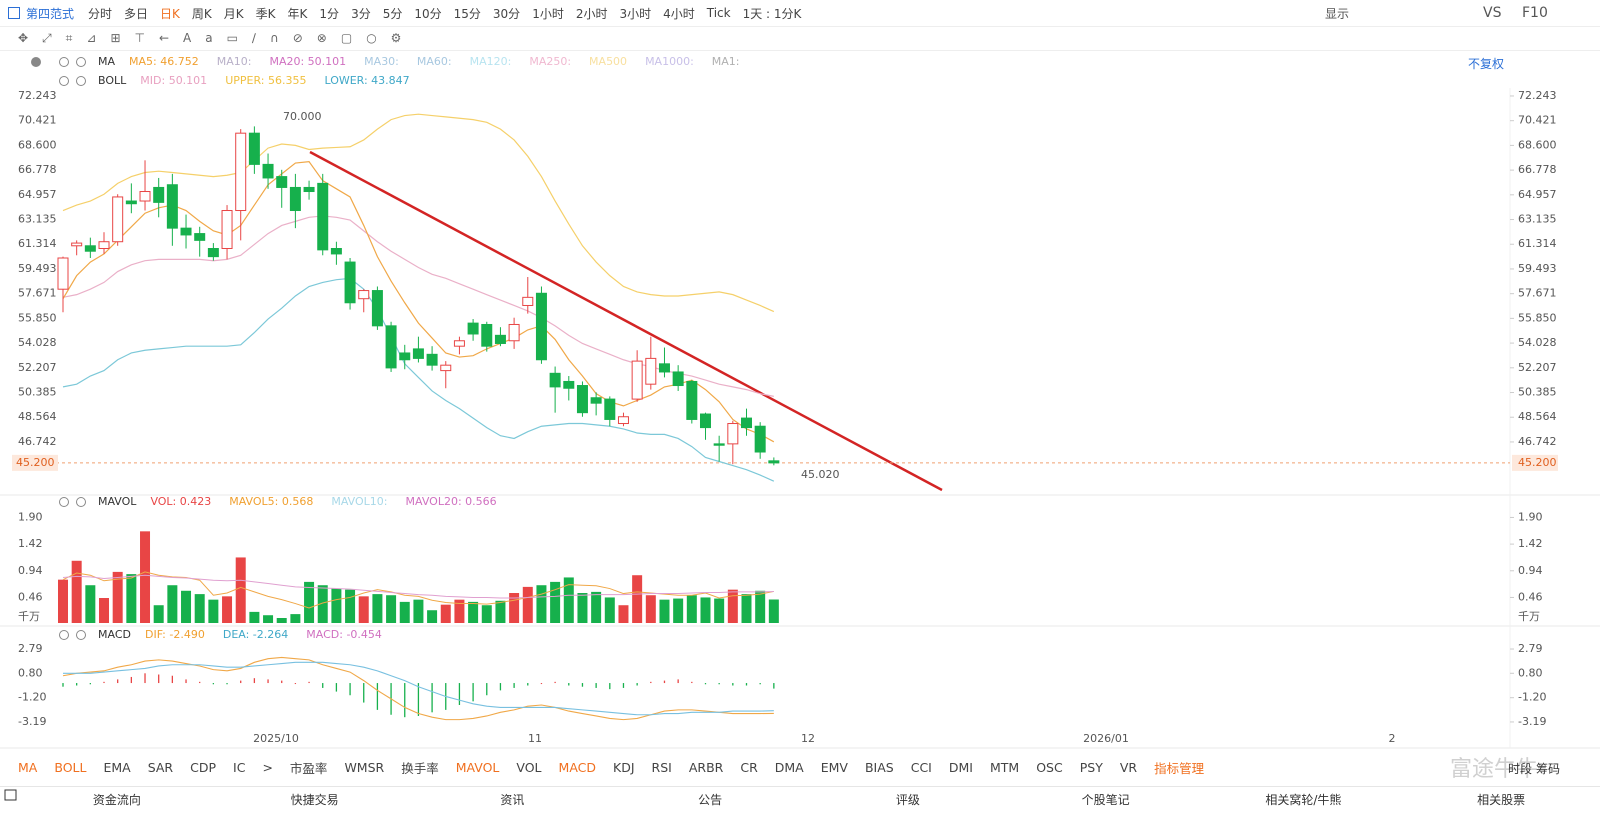  I want to click on period-tab: 1小时, so click(548, 13).